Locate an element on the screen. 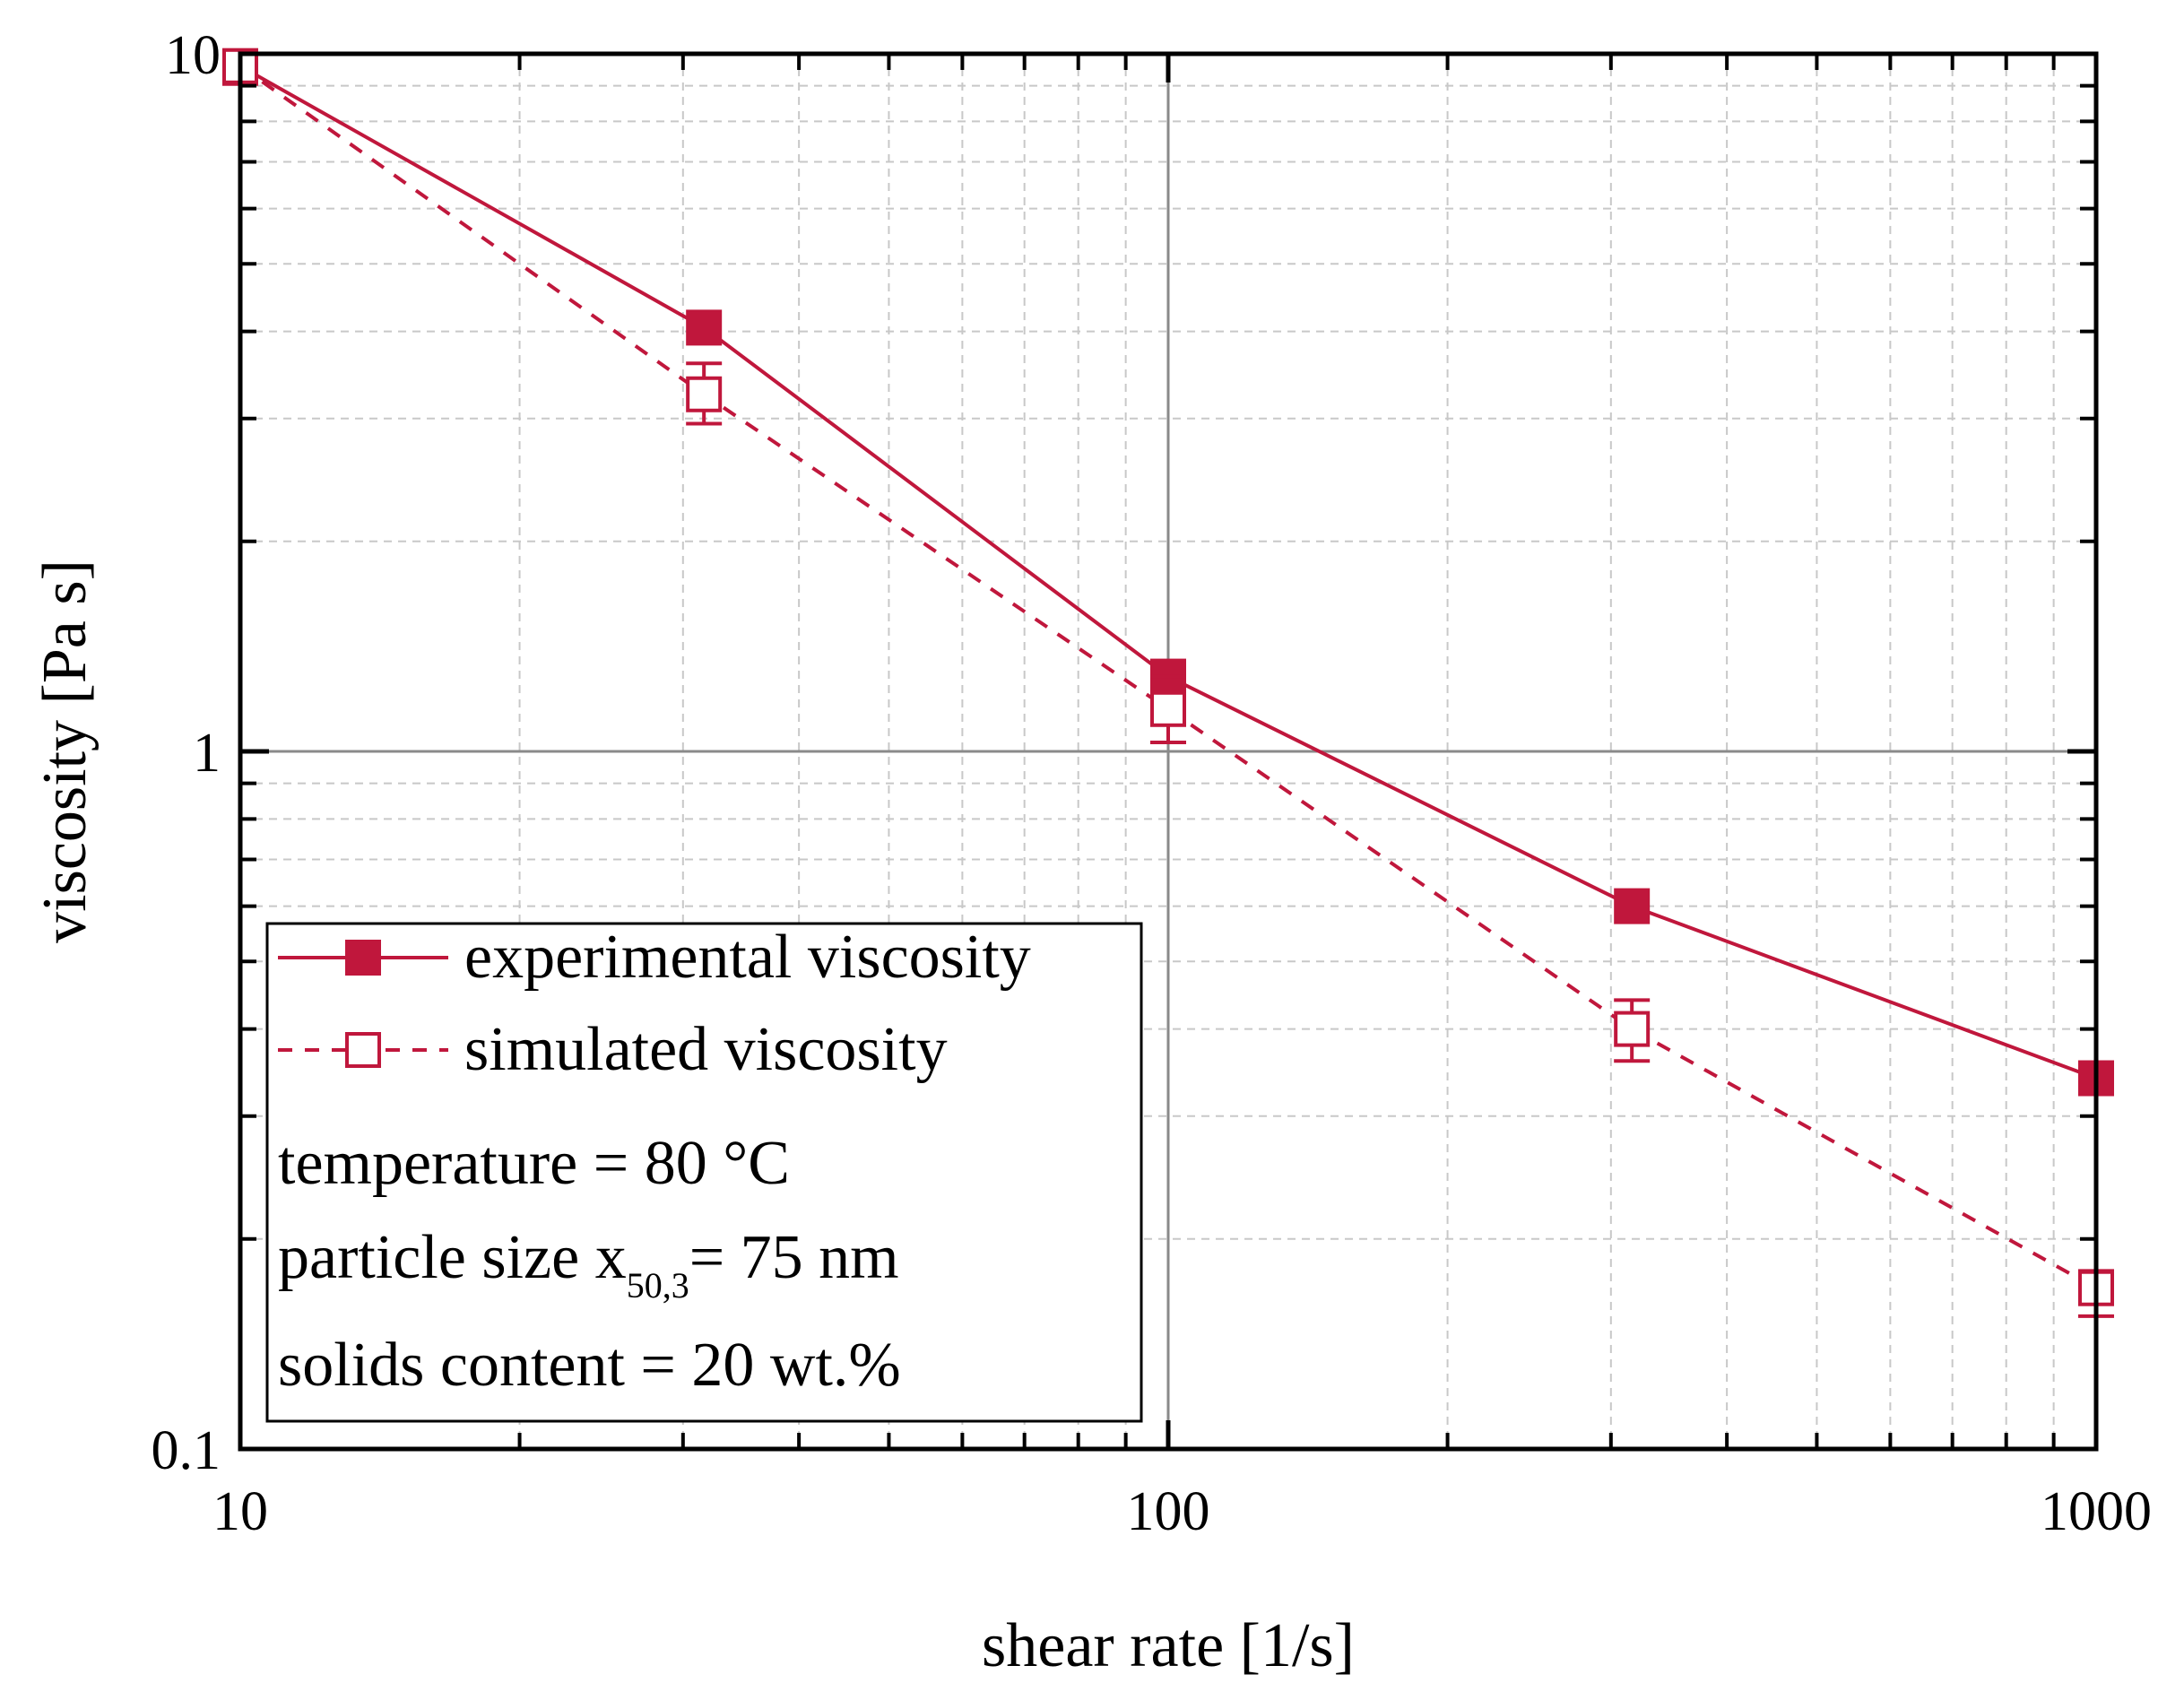 The image size is (2184, 1683). legend-label-simulated: simulated viscosity is located at coordinates (706, 1049).